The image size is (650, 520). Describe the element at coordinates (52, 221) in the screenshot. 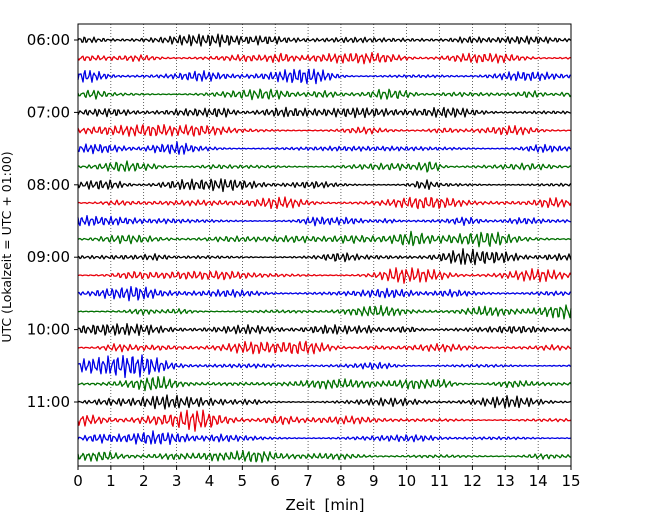

I see `y-axis: 06:00 07:00 08:00 09:00 10:00 11:00` at that location.